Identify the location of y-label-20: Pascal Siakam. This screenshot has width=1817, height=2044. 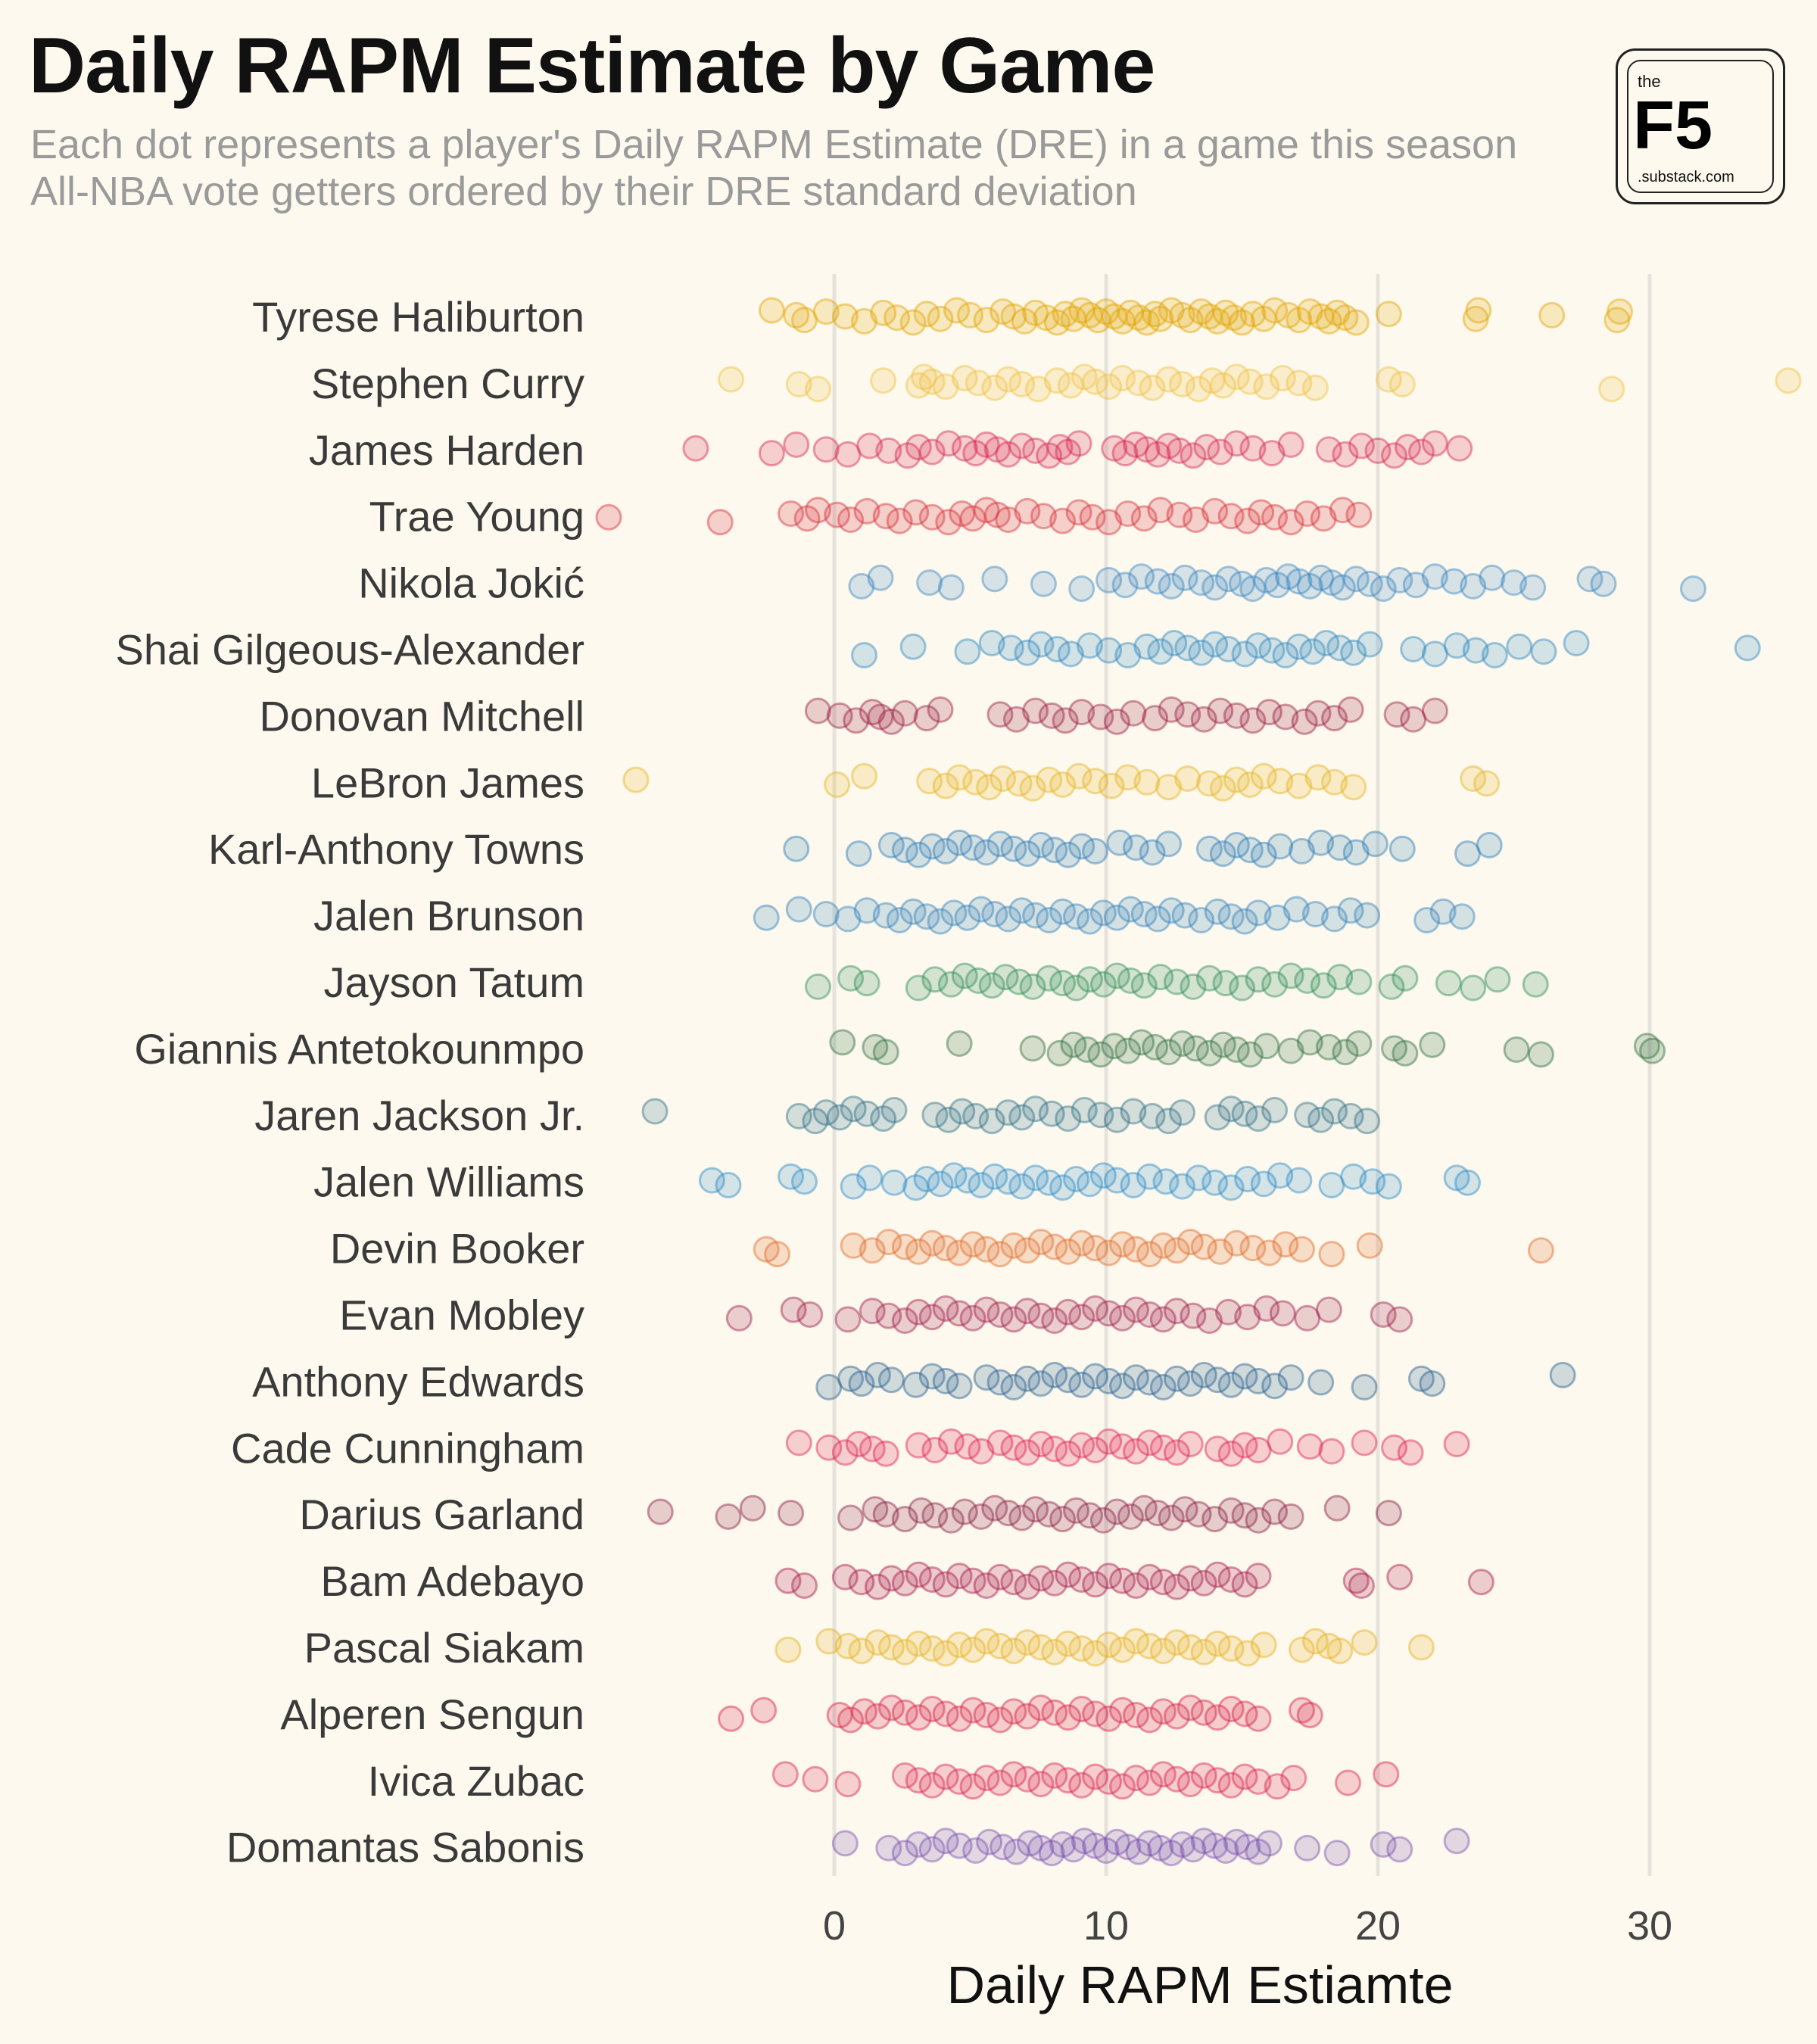
(444, 1648).